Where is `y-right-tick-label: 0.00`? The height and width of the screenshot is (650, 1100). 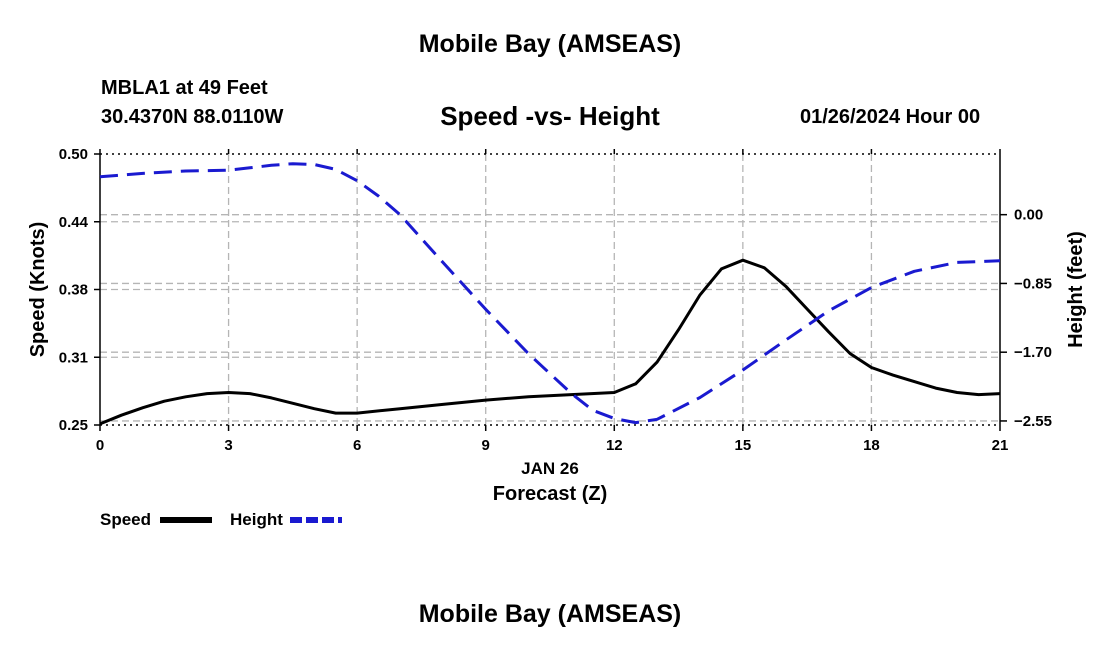 y-right-tick-label: 0.00 is located at coordinates (1028, 215).